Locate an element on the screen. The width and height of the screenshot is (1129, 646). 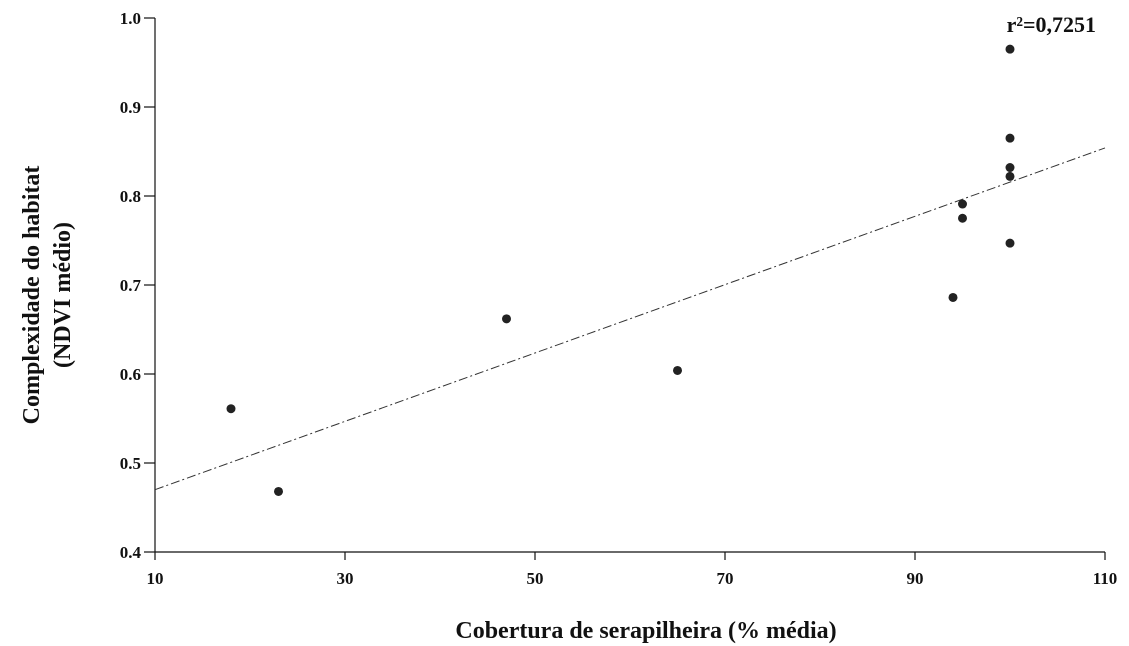
x-axis-title: Cobertura de serapilheira (% média) is located at coordinates (645, 631).